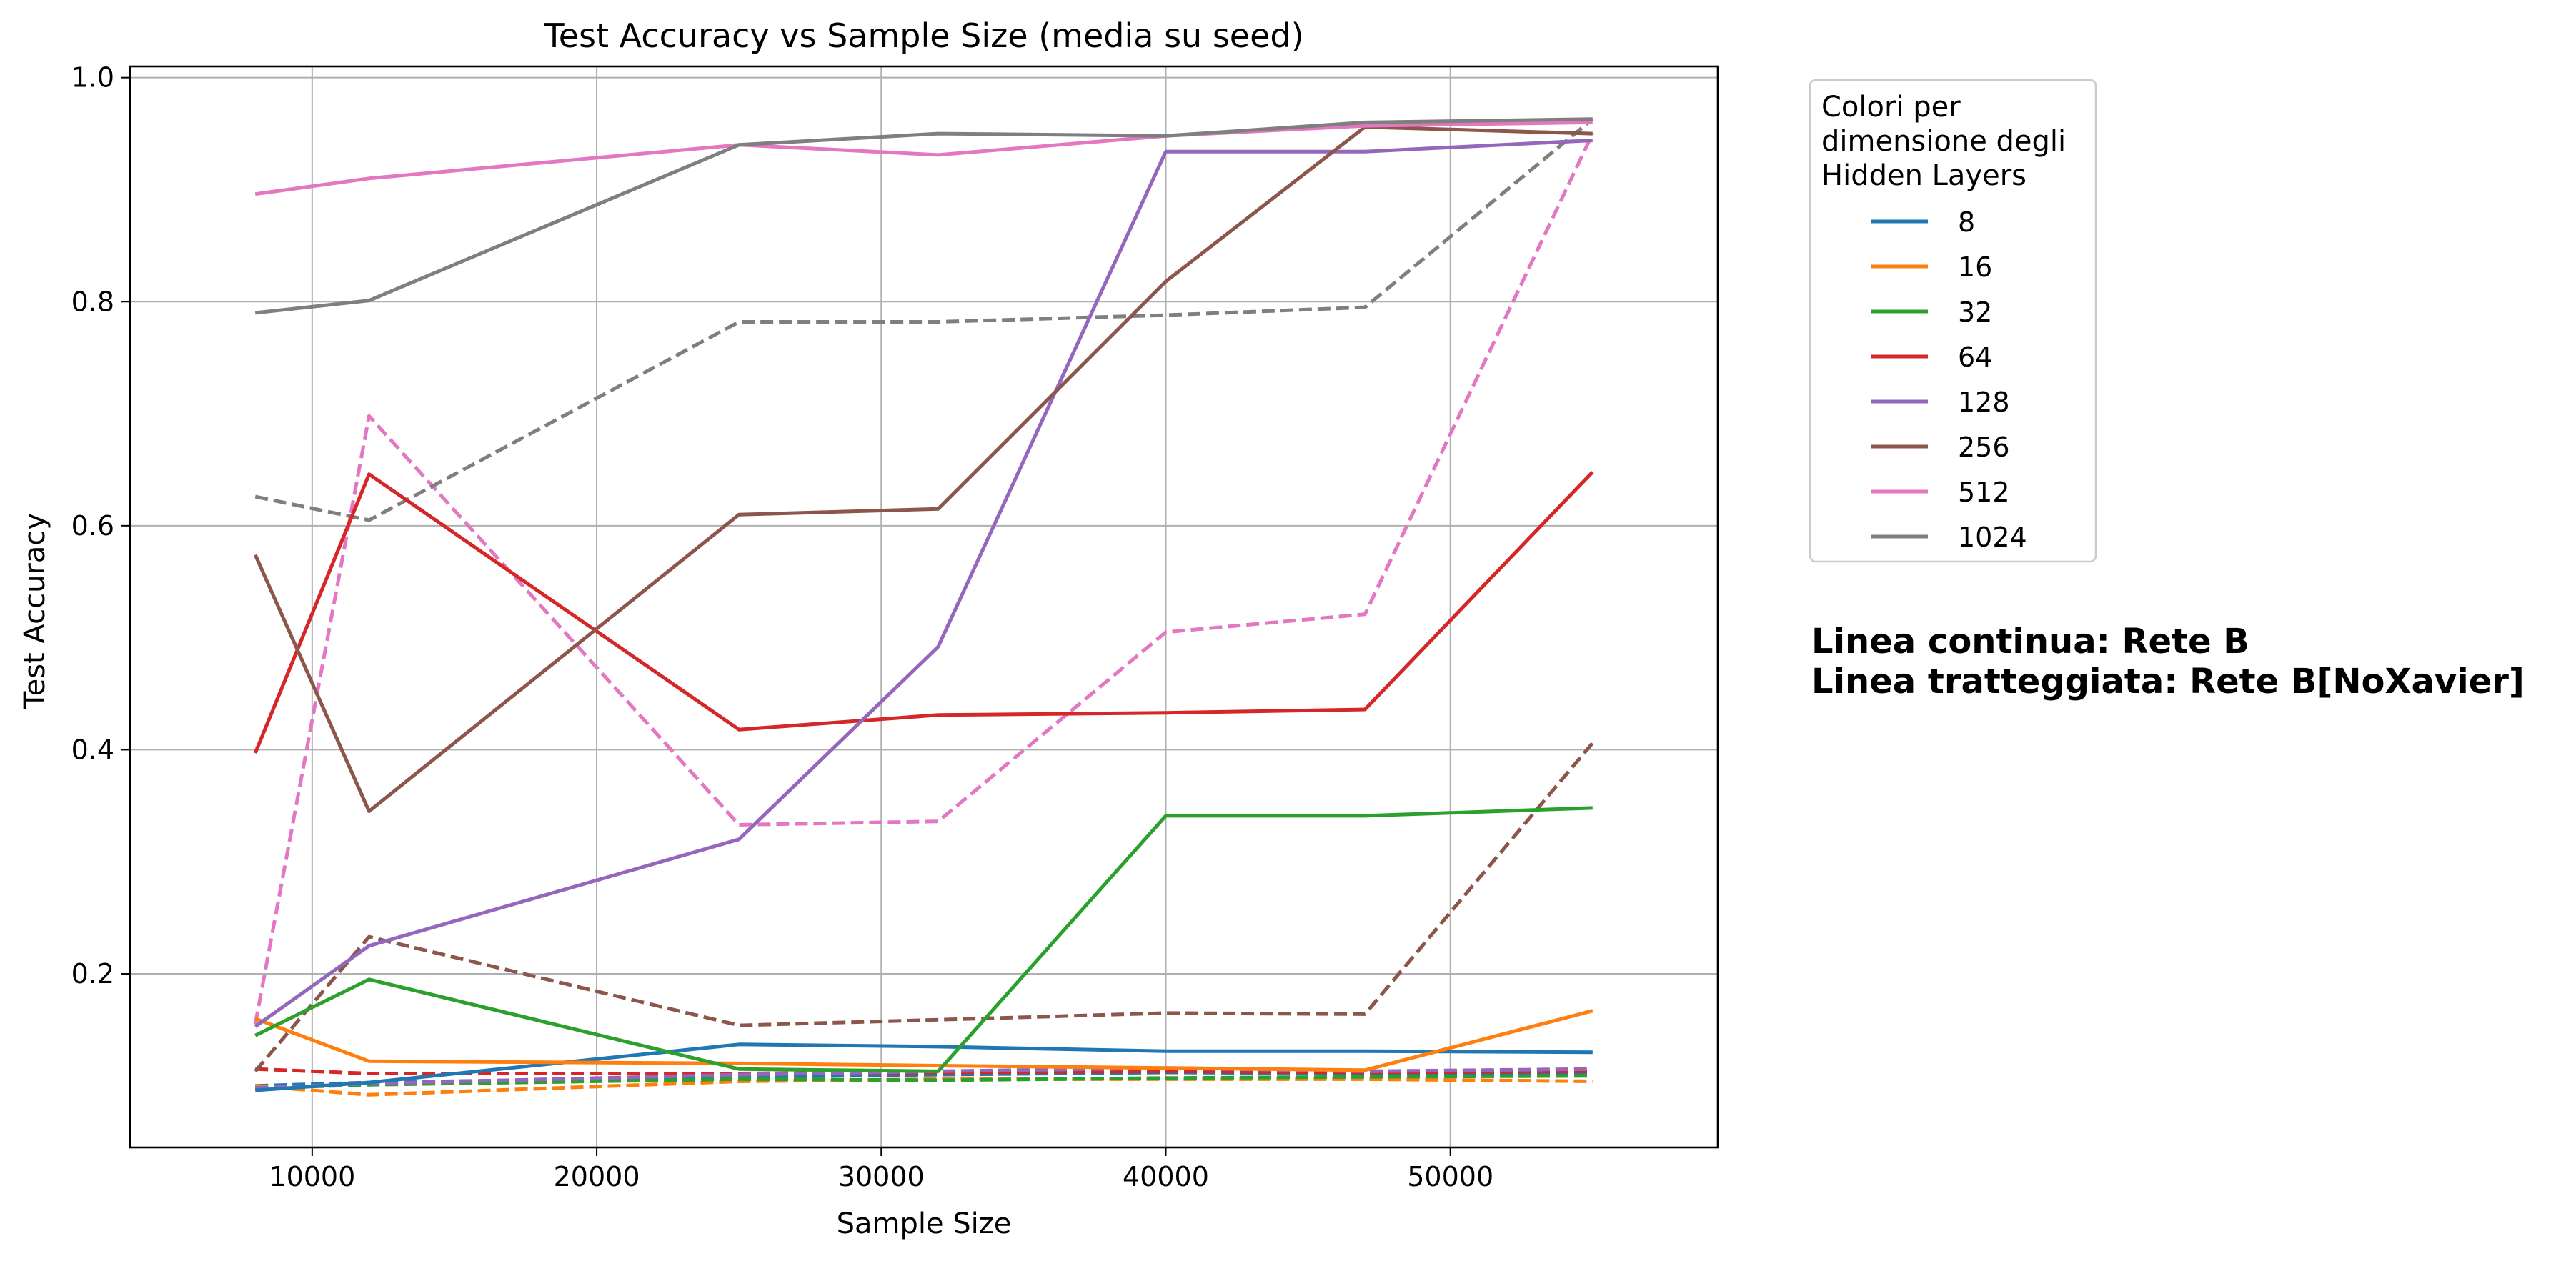 The image size is (2576, 1261). What do you see at coordinates (1949, 379) in the screenshot?
I see `legend-items: 8 16 32 64 128 256 512 1024` at bounding box center [1949, 379].